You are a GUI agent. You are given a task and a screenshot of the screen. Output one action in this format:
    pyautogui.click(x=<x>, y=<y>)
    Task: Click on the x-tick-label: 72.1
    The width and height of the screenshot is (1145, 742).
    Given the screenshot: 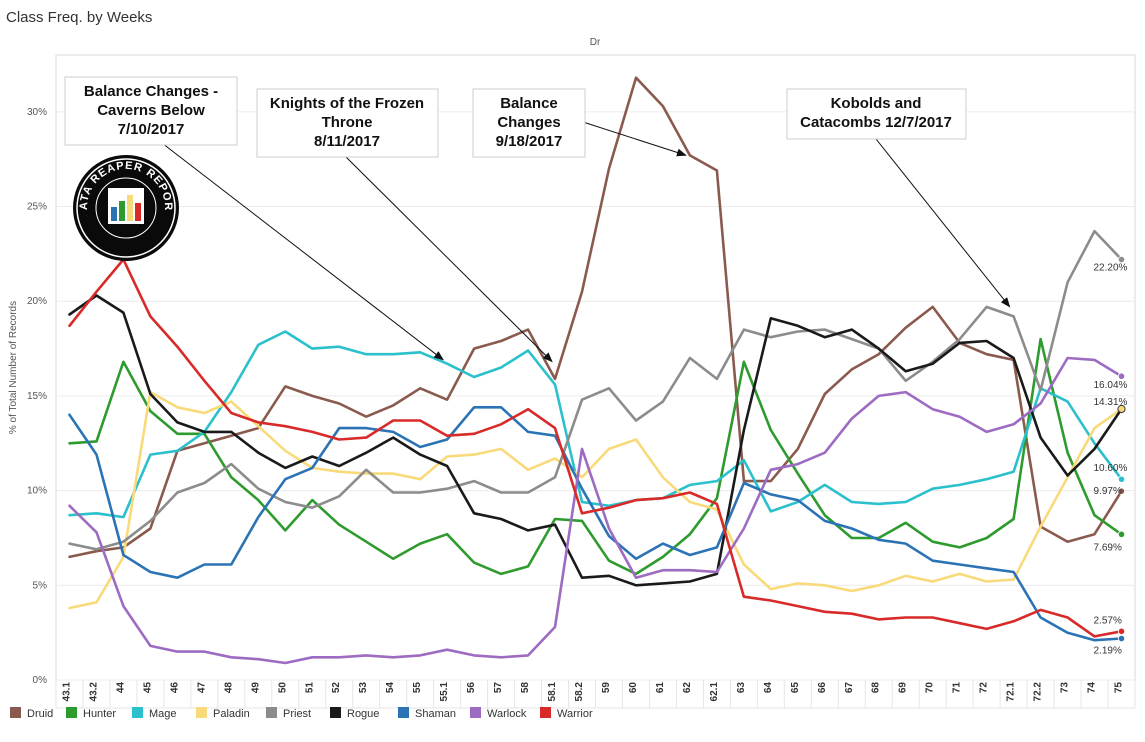 What is the action you would take?
    pyautogui.click(x=1011, y=692)
    